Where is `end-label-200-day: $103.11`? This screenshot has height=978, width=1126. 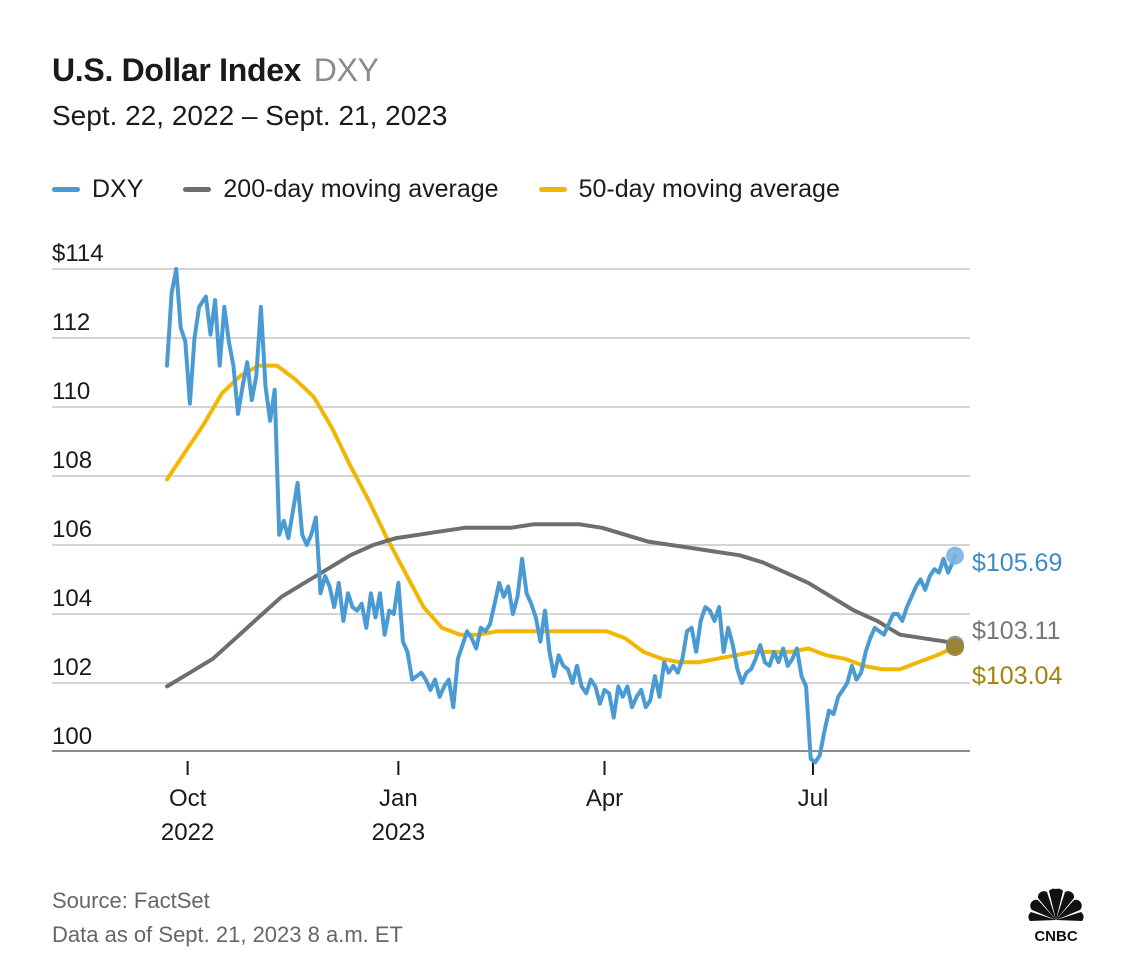 end-label-200-day: $103.11 is located at coordinates (1016, 631).